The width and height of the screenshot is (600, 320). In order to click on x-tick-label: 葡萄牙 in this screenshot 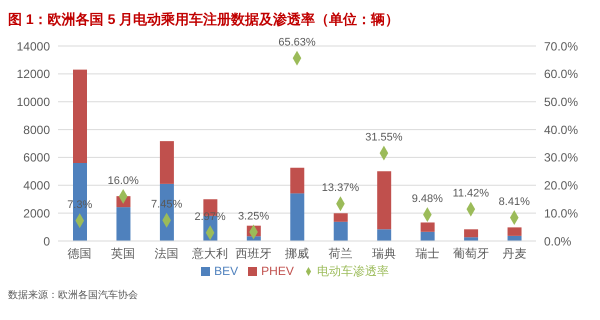, I will do `click(470, 253)`.